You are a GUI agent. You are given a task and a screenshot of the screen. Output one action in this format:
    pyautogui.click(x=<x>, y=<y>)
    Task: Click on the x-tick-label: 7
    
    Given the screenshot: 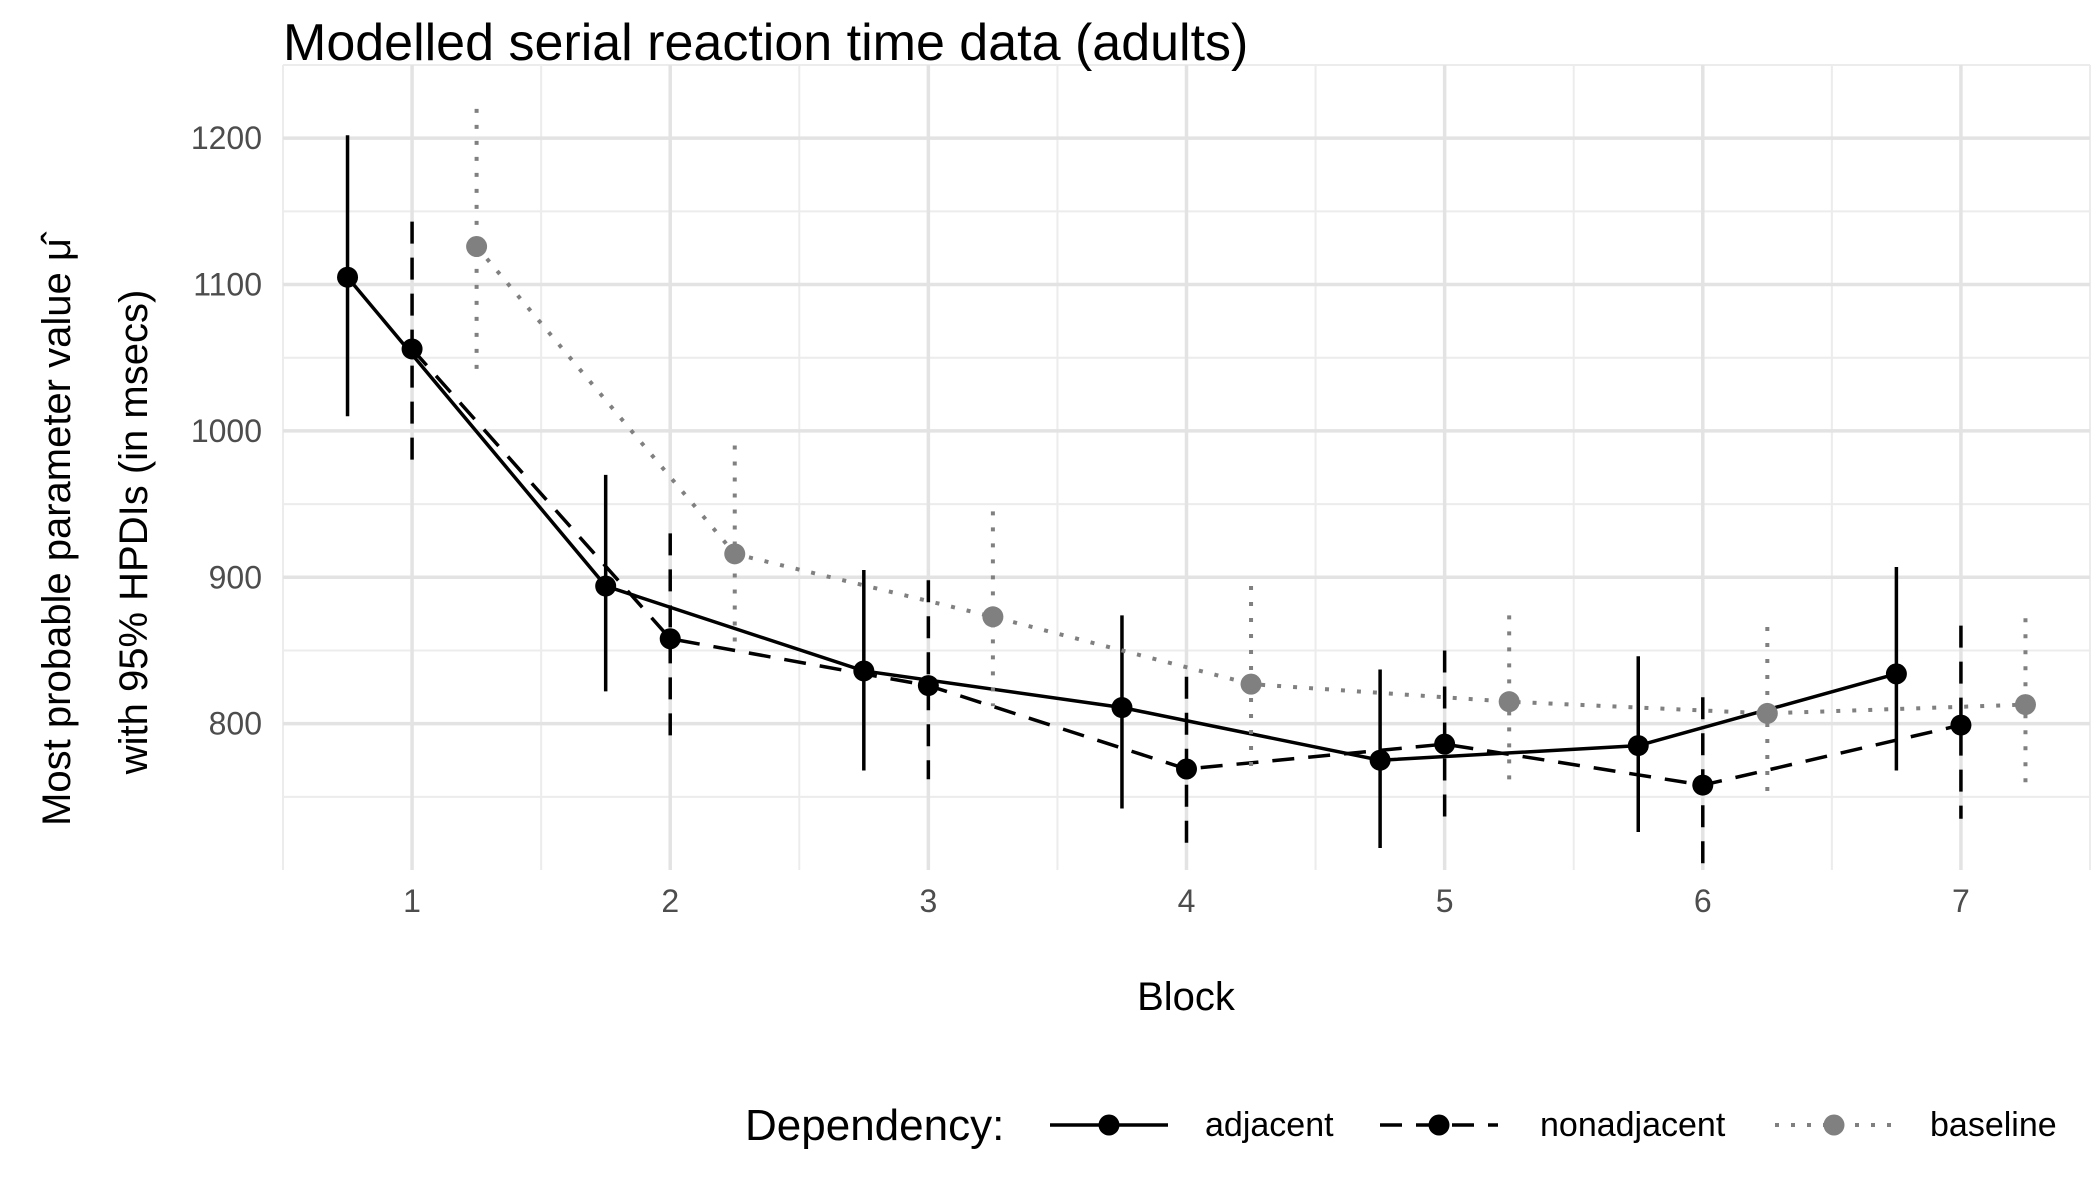 What is the action you would take?
    pyautogui.click(x=1961, y=901)
    